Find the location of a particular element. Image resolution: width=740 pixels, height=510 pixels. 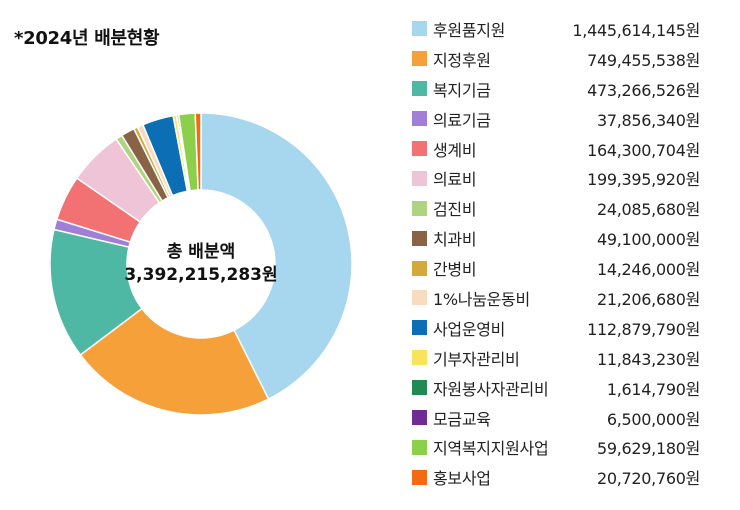

legend-item: 의료비 199,395,920원 is located at coordinates (562, 178).